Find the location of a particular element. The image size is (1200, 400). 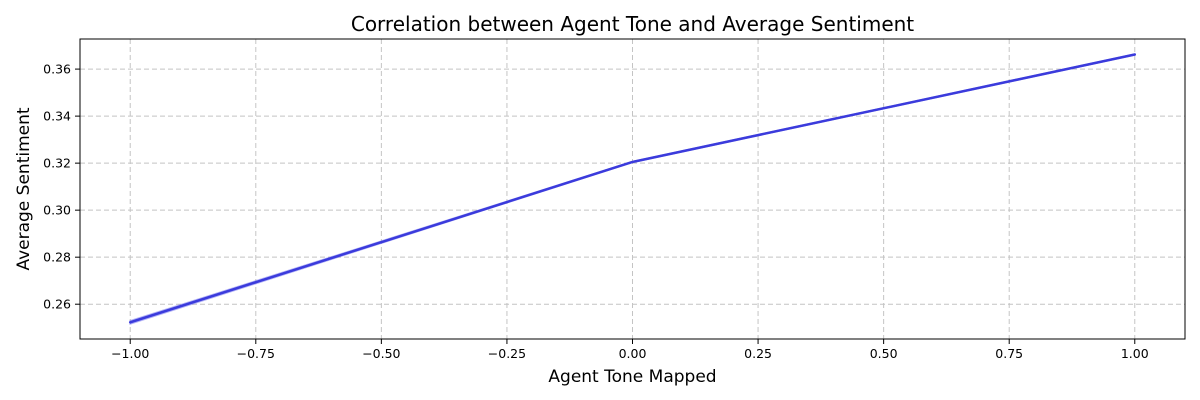

x-tick-label: 0.75 is located at coordinates (1009, 353).